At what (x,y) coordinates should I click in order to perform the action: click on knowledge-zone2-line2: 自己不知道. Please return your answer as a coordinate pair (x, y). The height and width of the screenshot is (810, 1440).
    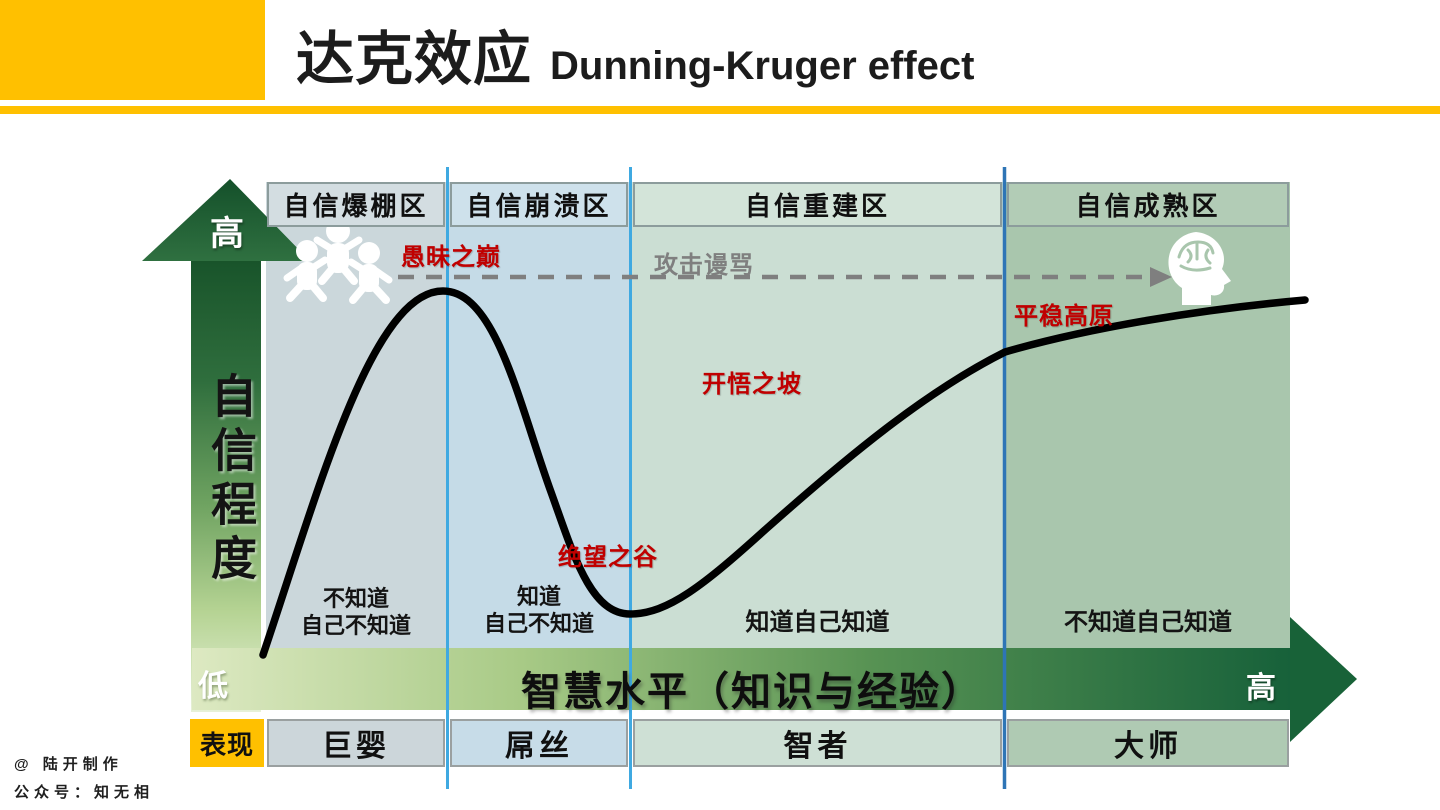
    Looking at the image, I should click on (538, 623).